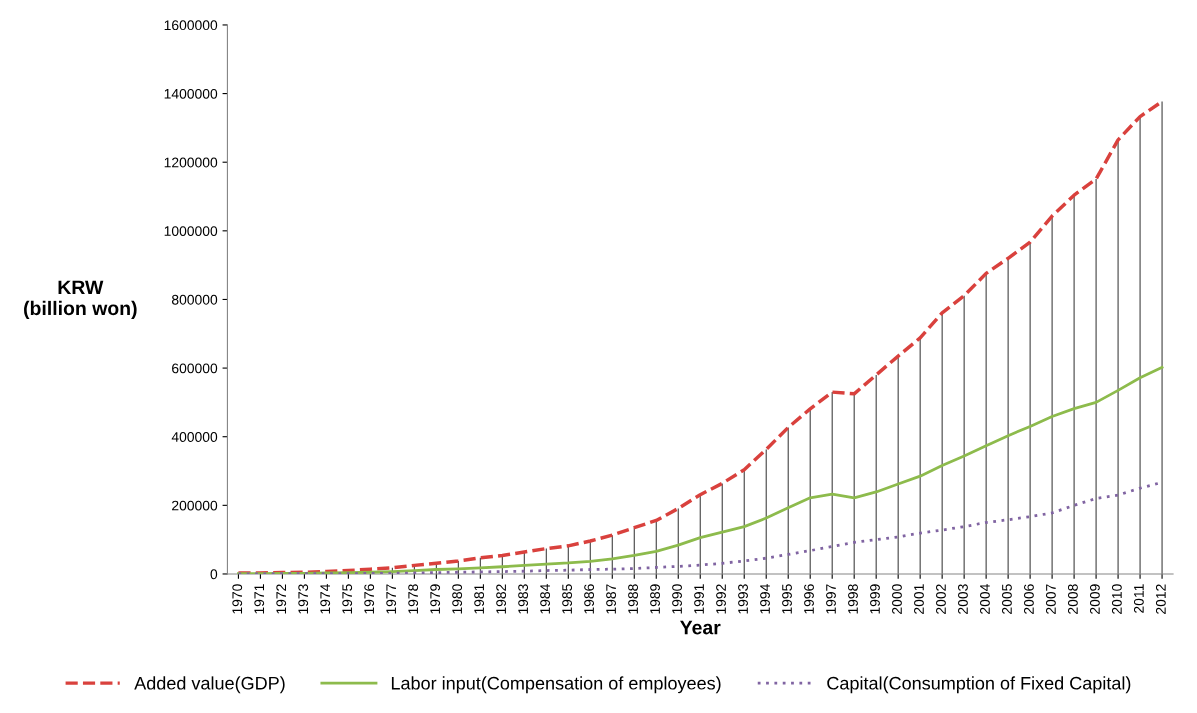 The height and width of the screenshot is (713, 1197). I want to click on x-tick-label: 2007, so click(1051, 599).